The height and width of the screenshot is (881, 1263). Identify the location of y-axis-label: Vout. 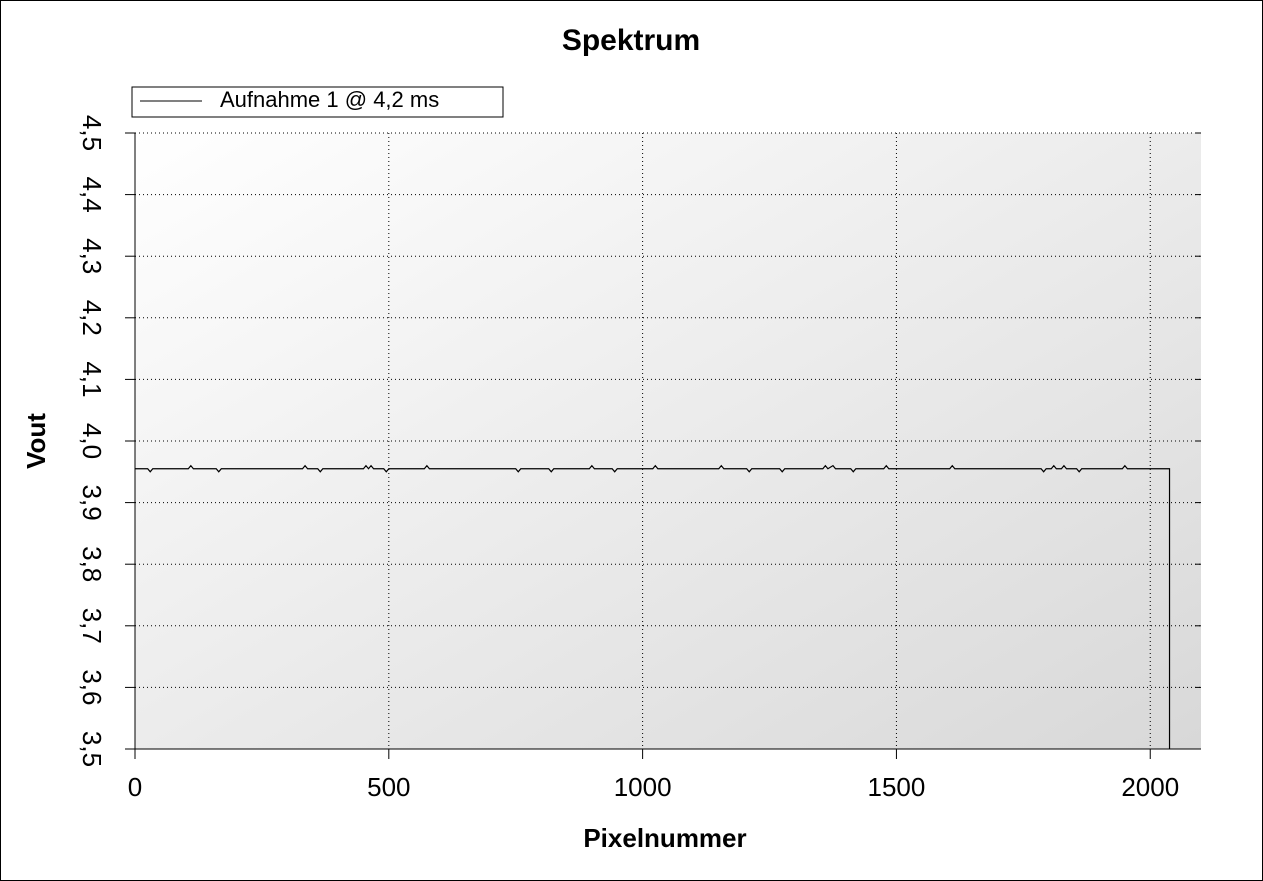
(36, 441).